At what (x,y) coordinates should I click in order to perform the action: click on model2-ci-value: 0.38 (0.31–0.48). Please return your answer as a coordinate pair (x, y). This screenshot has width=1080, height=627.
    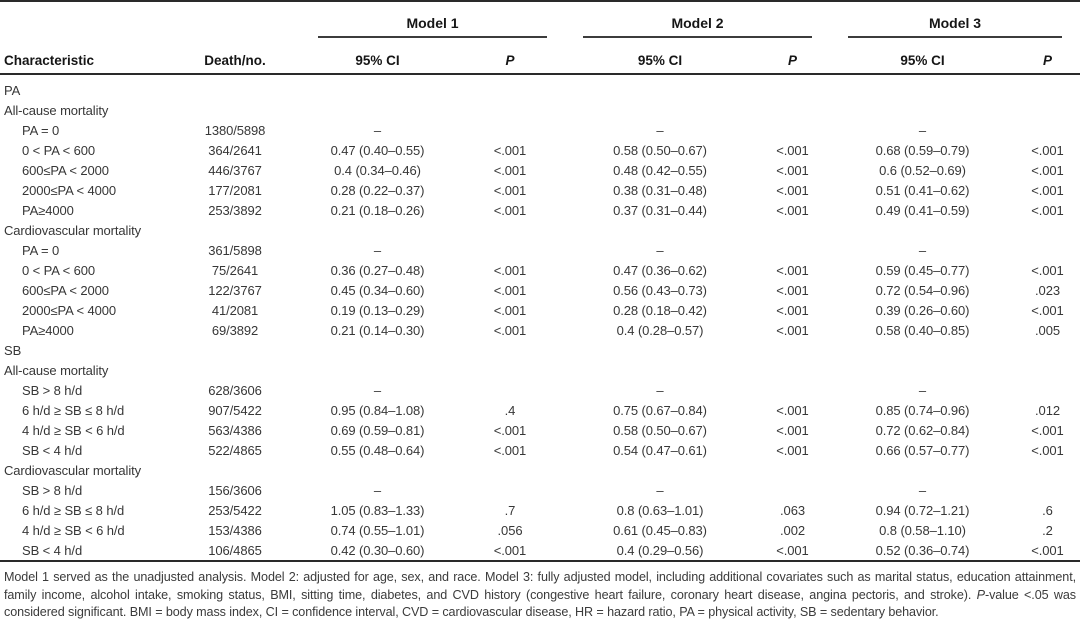
    Looking at the image, I should click on (660, 190).